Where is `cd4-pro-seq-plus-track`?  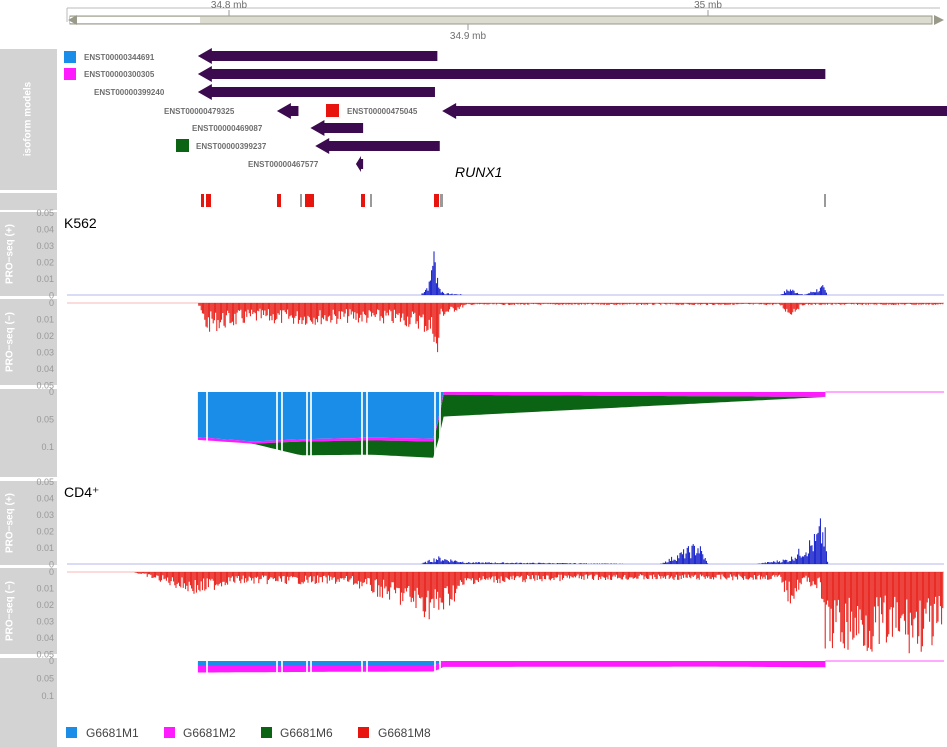
cd4-pro-seq-plus-track is located at coordinates (505, 541).